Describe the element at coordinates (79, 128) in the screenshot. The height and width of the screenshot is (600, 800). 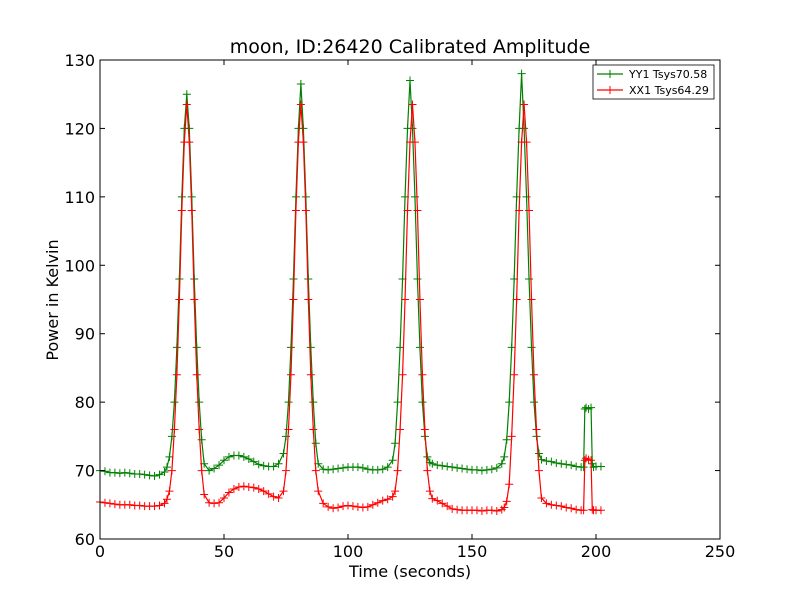
I see `y-tick-label: 120` at that location.